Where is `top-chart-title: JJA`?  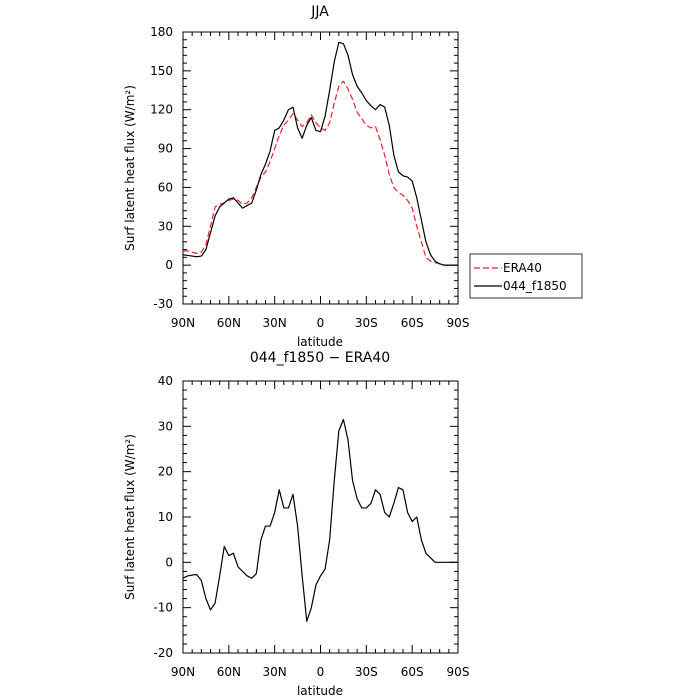
top-chart-title: JJA is located at coordinates (319, 12).